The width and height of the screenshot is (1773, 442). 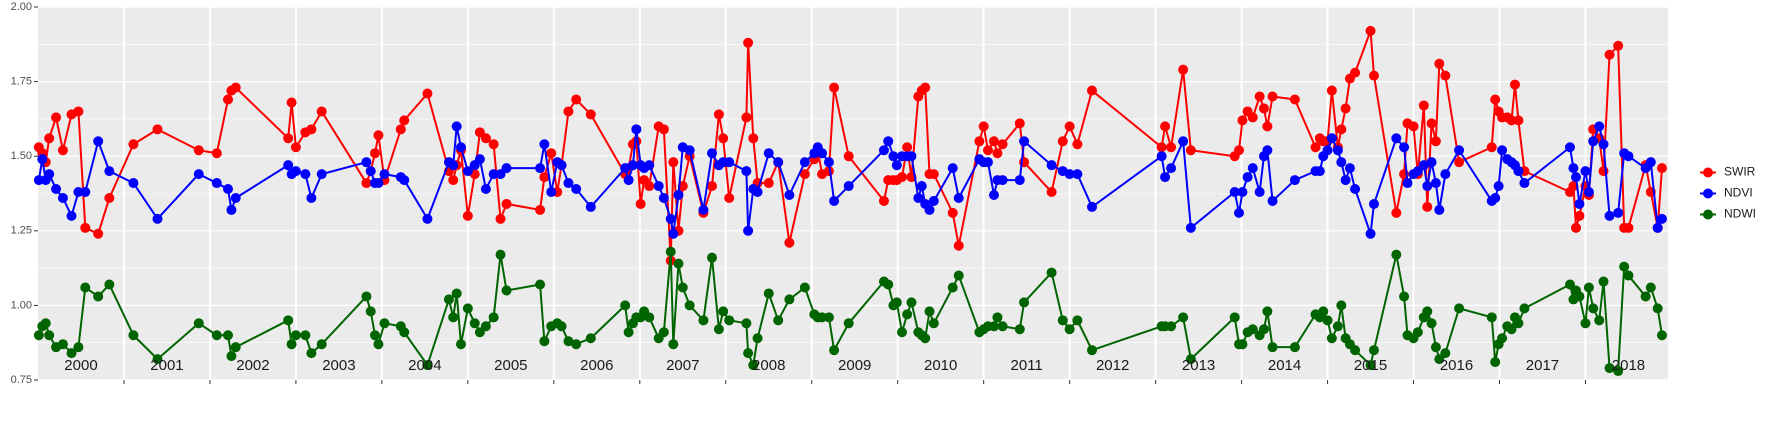 What do you see at coordinates (1284, 365) in the screenshot?
I see `x-tick-label: 2014` at bounding box center [1284, 365].